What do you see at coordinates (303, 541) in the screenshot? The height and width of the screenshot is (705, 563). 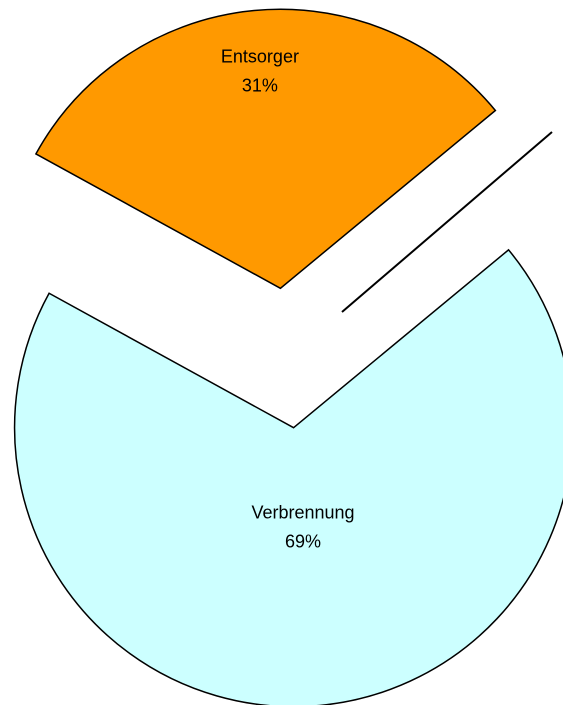 I see `slice-value-label: 69%` at bounding box center [303, 541].